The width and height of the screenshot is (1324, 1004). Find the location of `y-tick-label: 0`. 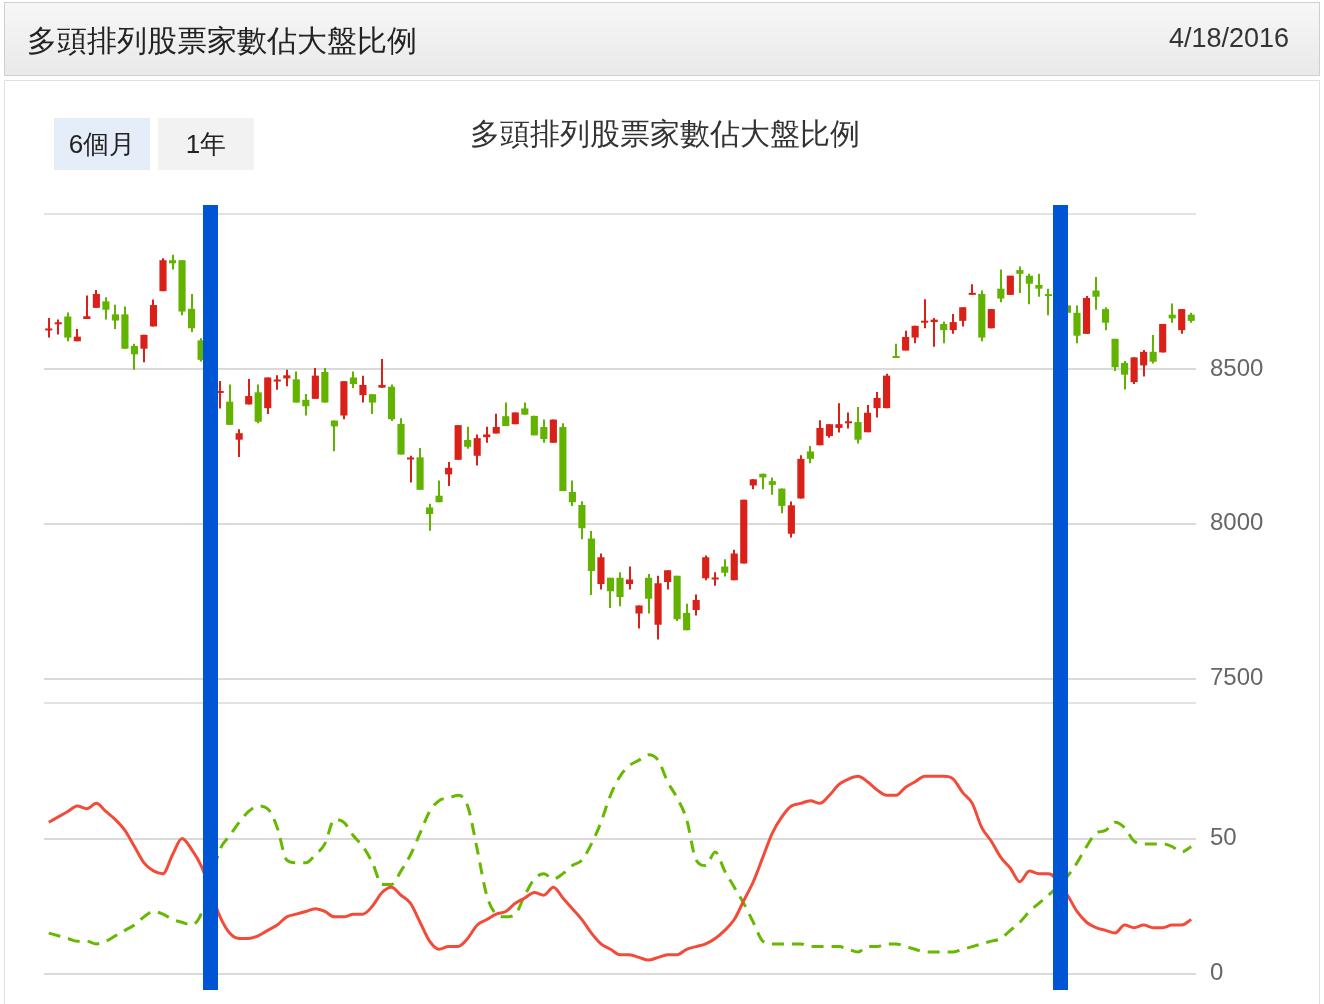

y-tick-label: 0 is located at coordinates (1217, 972).